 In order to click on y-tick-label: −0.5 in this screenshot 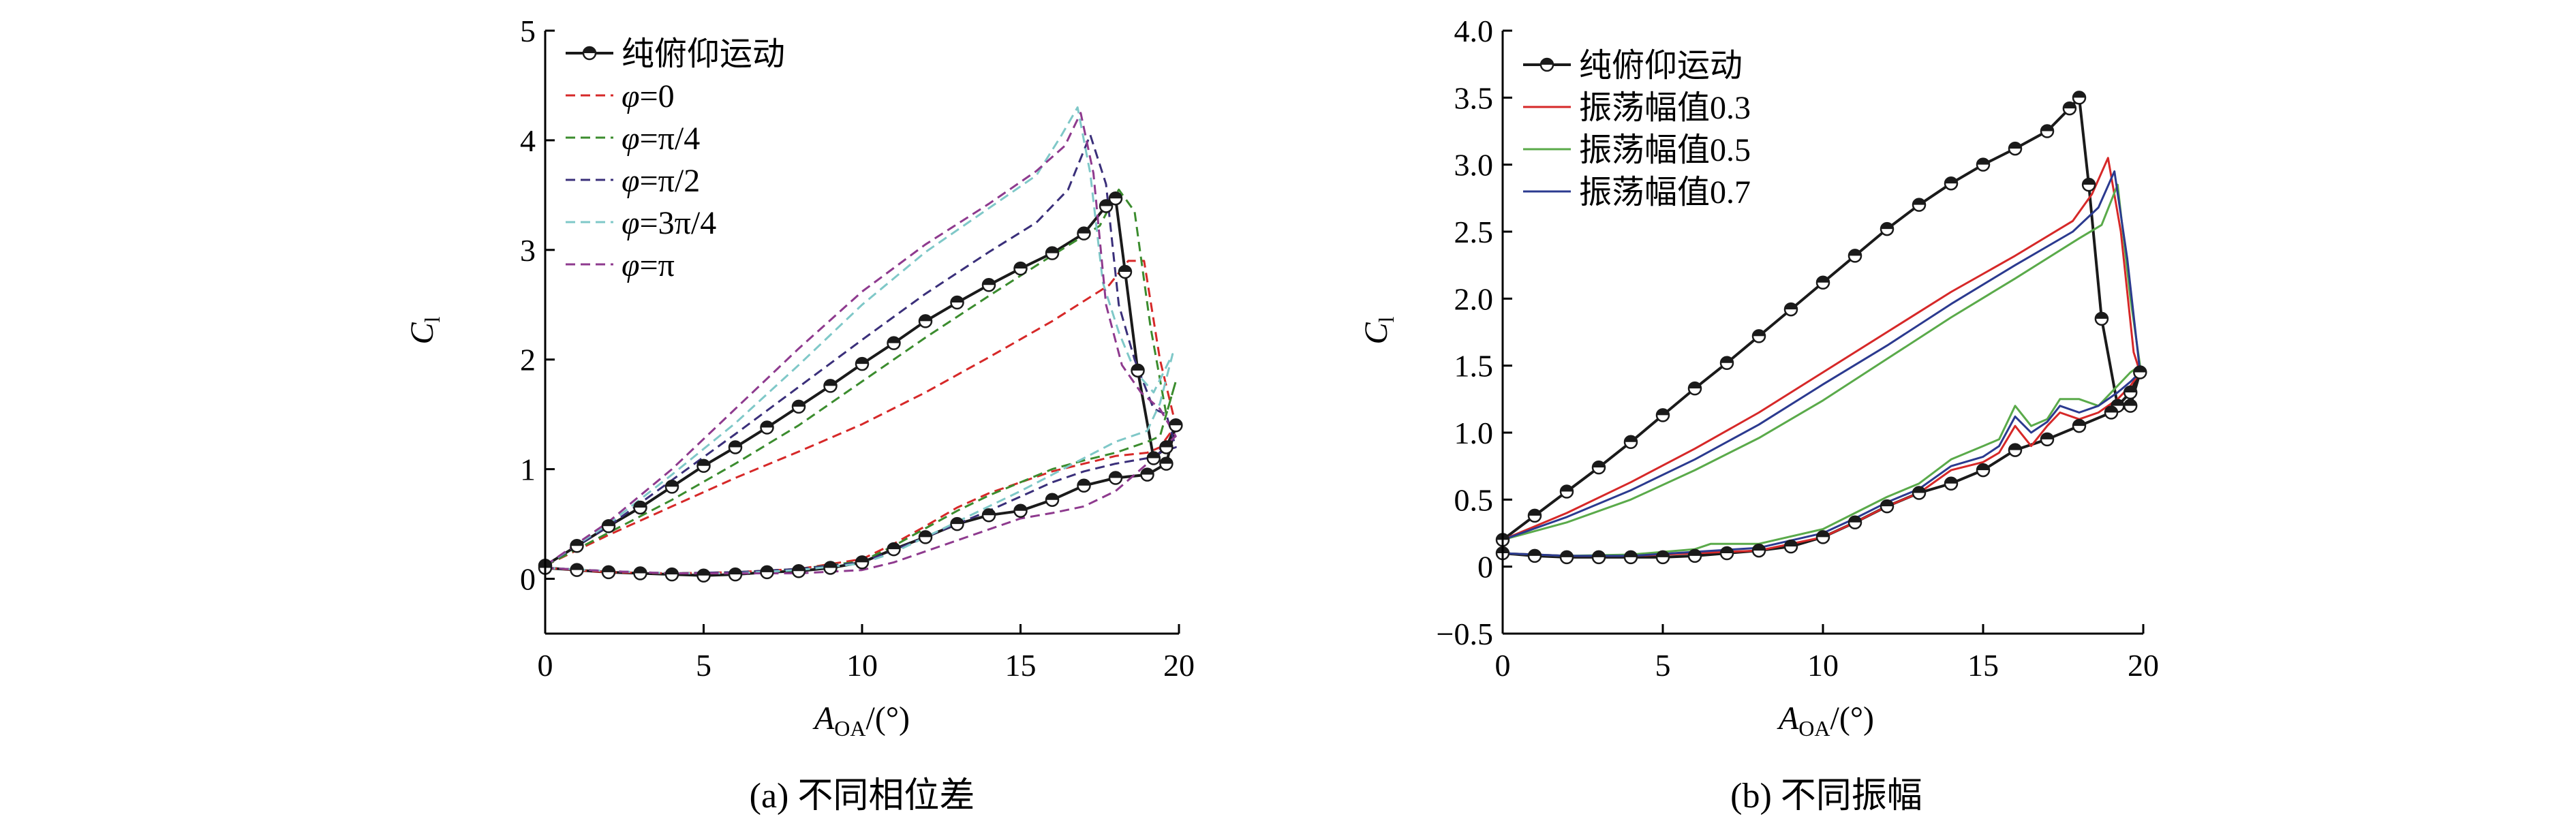, I will do `click(1465, 634)`.